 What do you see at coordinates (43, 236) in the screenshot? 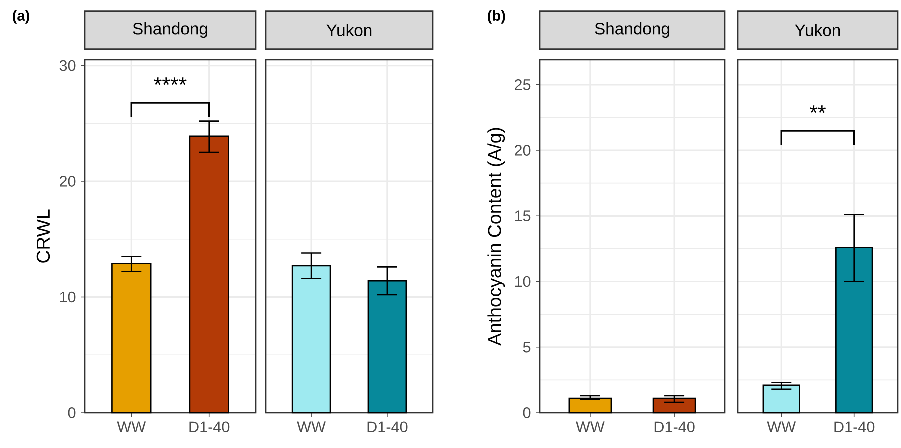
I see `y-axis-title: CRWL` at bounding box center [43, 236].